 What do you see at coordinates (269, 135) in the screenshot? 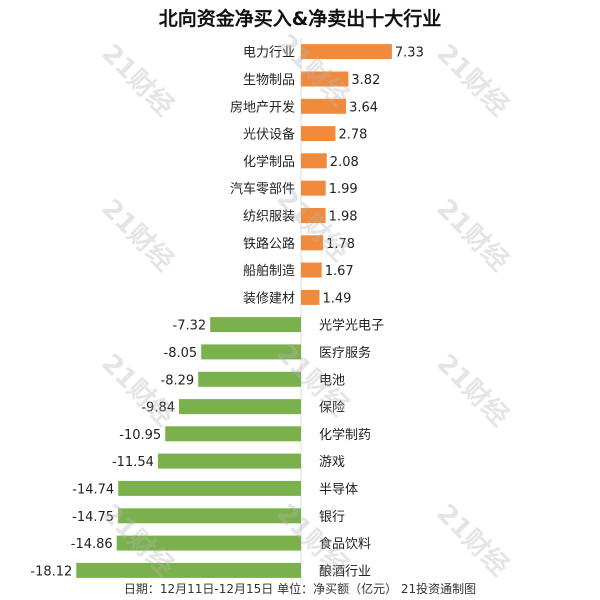
I see `category-label-3: 光伏设备` at bounding box center [269, 135].